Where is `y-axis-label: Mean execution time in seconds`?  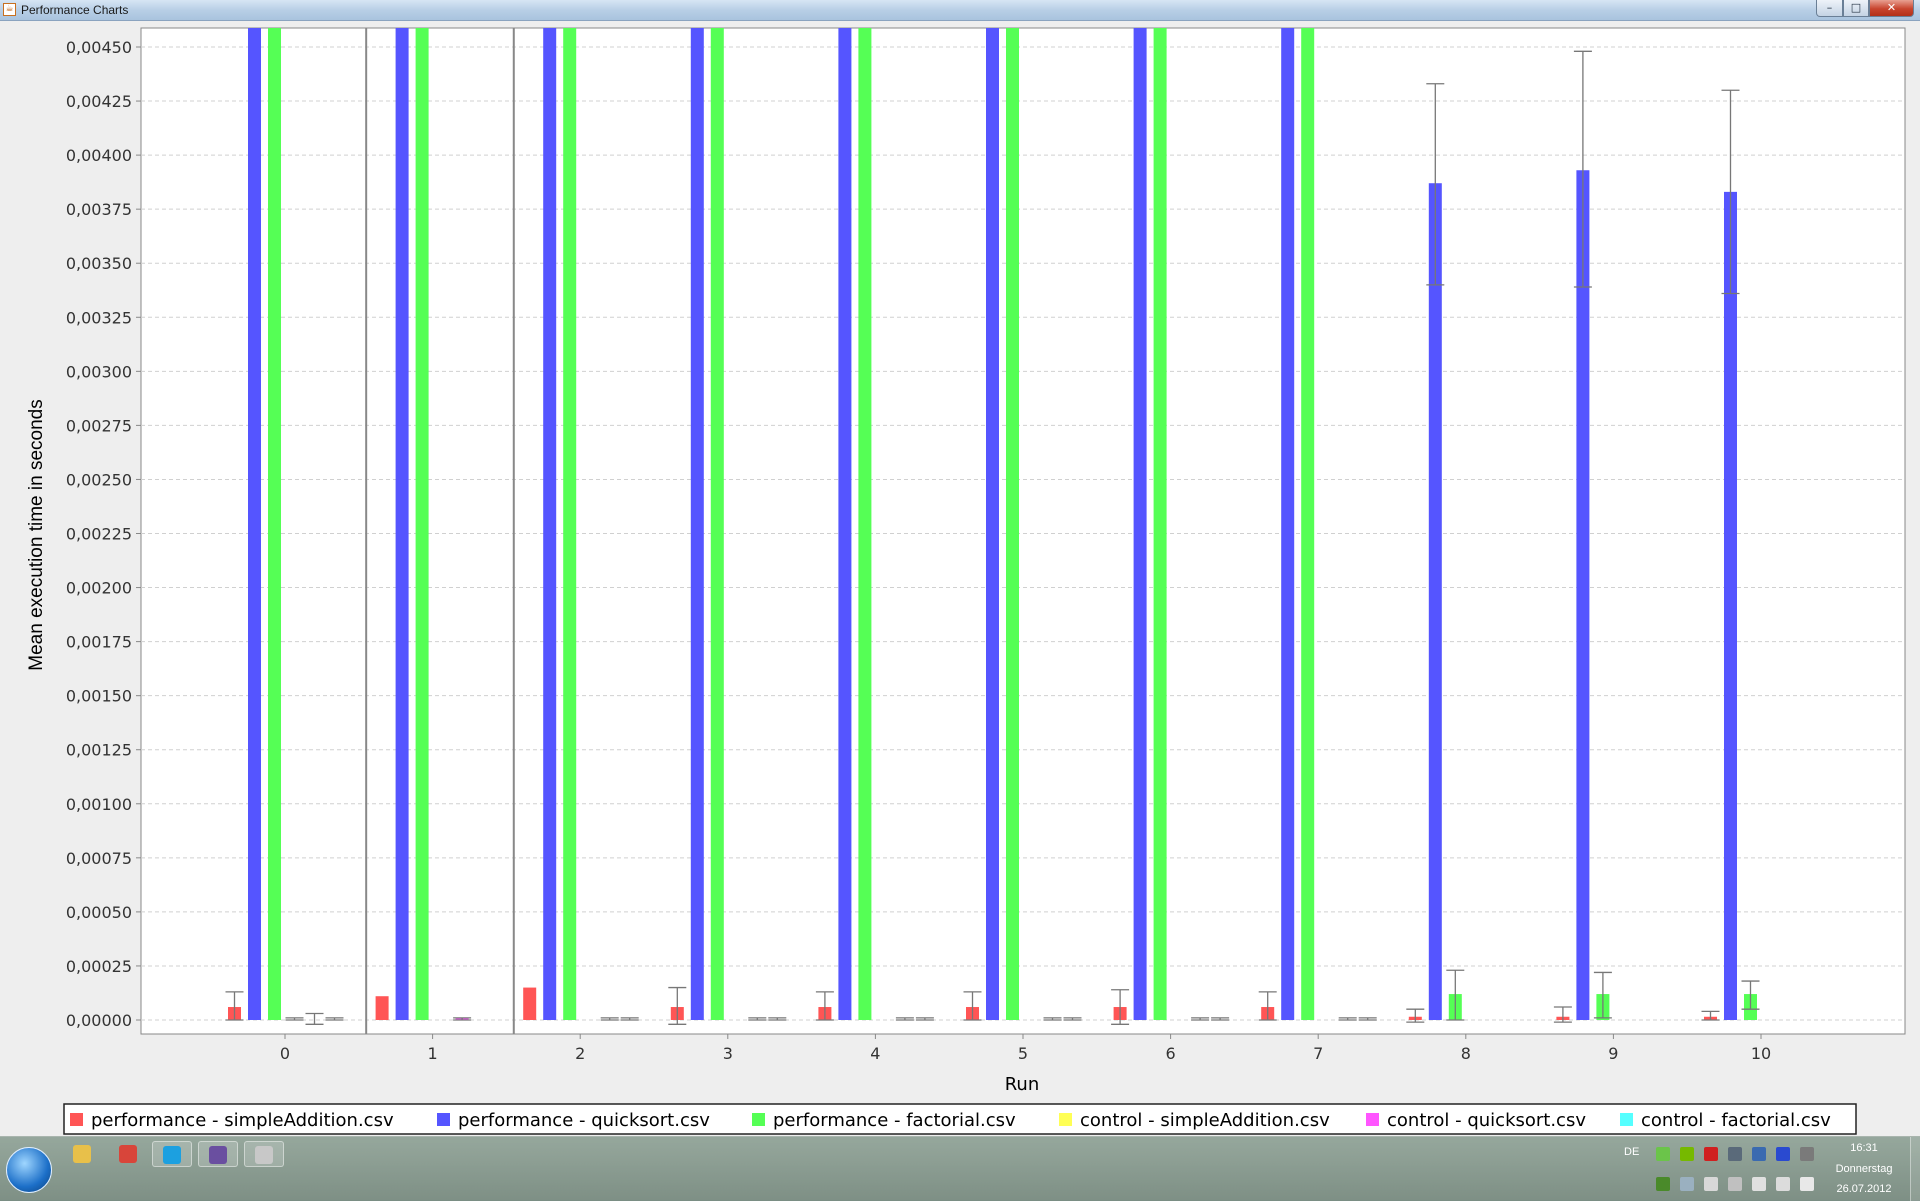
y-axis-label: Mean execution time in seconds is located at coordinates (36, 534).